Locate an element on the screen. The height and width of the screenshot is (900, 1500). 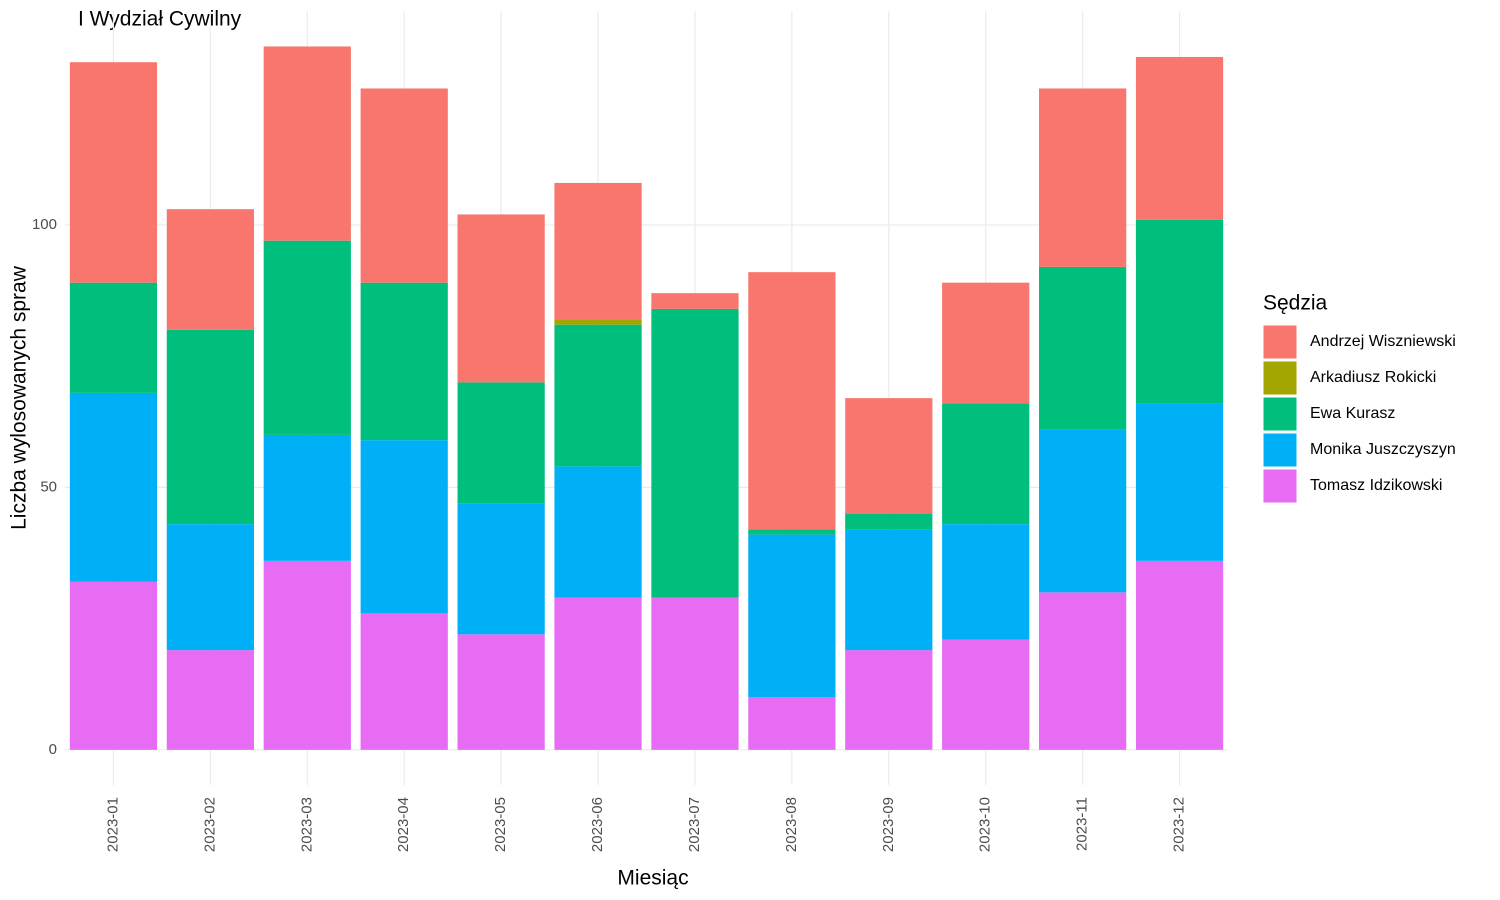
y-tick-label: 0 is located at coordinates (53, 749).